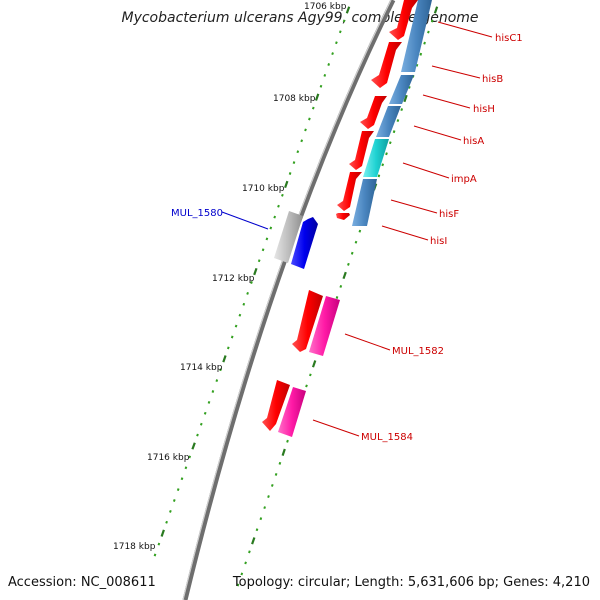  I want to click on leader-hisI, so click(405, 233).